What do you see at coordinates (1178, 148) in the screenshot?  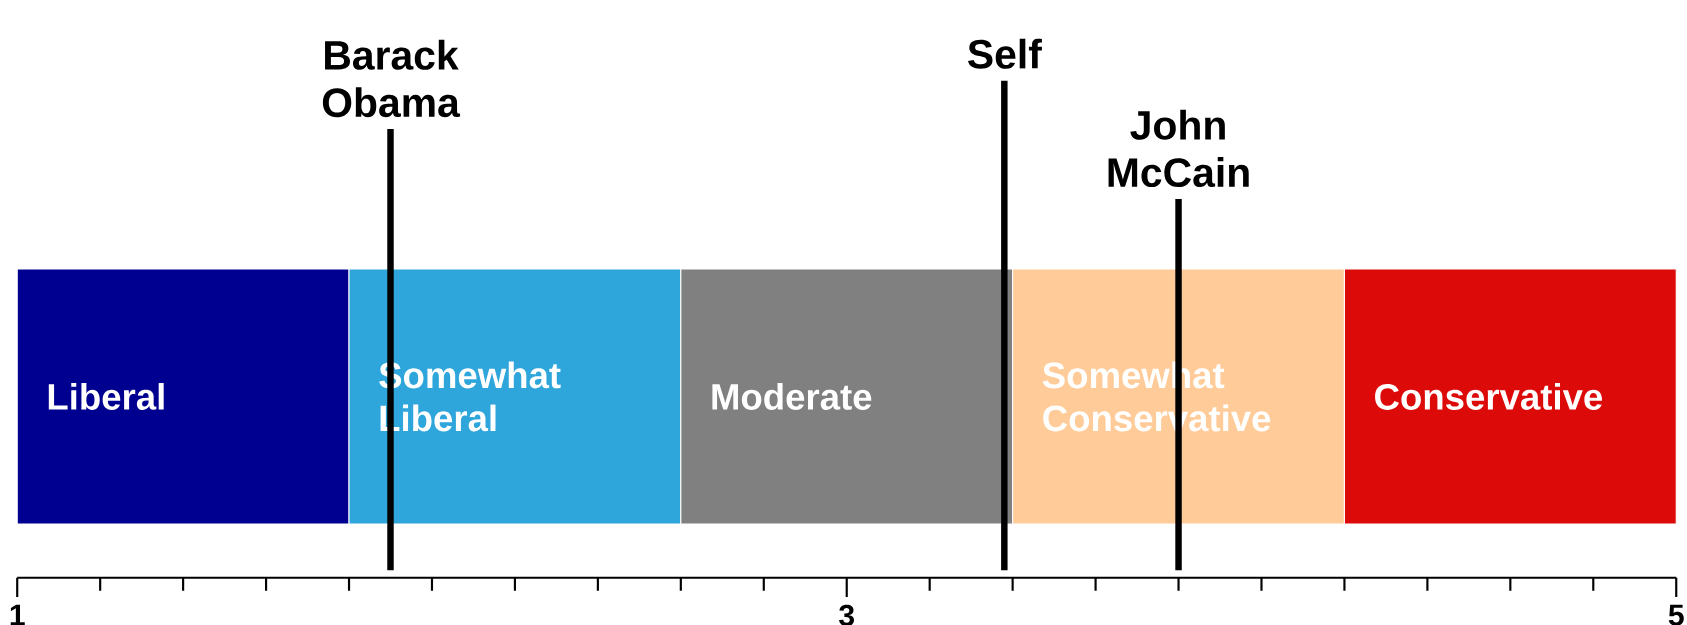 I see `ref-line-label: John McCain` at bounding box center [1178, 148].